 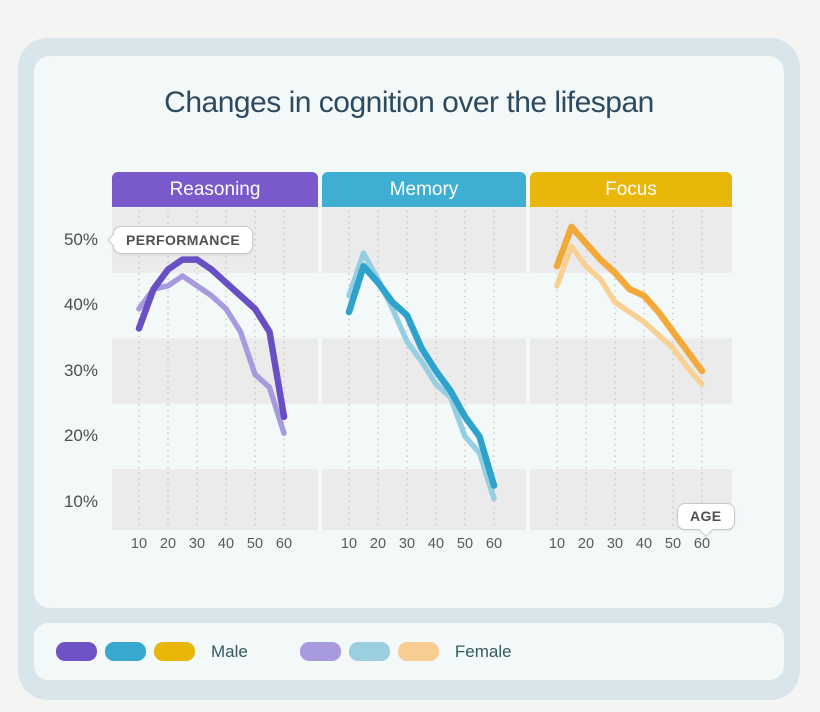 I want to click on panel-focus, so click(x=631, y=368).